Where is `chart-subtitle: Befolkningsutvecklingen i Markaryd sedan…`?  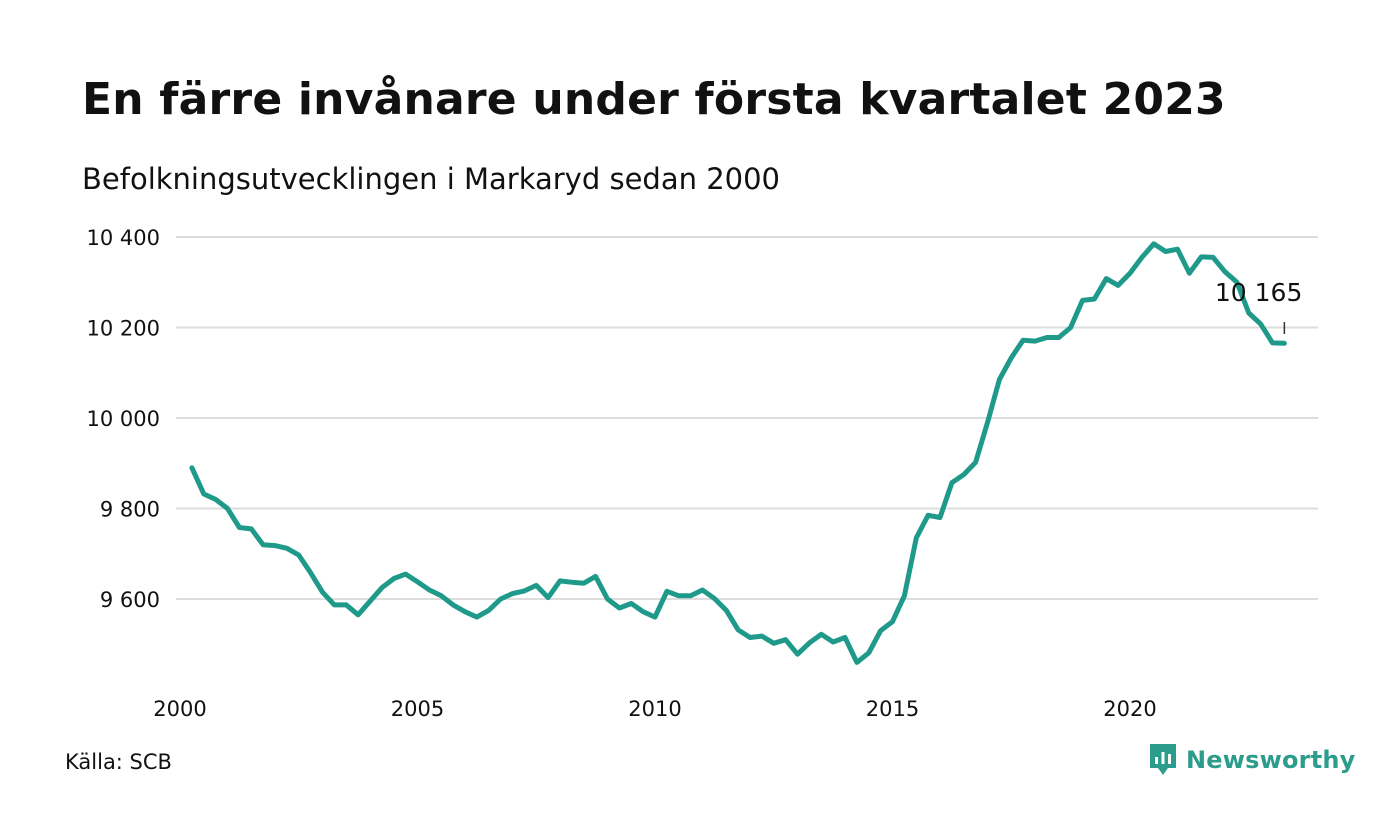
chart-subtitle: Befolkningsutvecklingen i Markaryd sedan… is located at coordinates (431, 179).